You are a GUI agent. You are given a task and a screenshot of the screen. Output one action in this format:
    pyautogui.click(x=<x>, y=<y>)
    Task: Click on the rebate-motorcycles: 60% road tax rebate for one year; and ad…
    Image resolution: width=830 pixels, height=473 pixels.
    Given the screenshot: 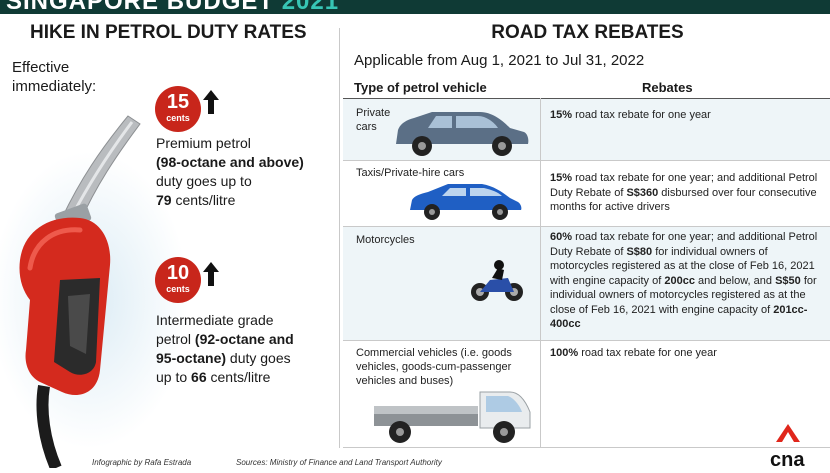 What is the action you would take?
    pyautogui.click(x=684, y=280)
    